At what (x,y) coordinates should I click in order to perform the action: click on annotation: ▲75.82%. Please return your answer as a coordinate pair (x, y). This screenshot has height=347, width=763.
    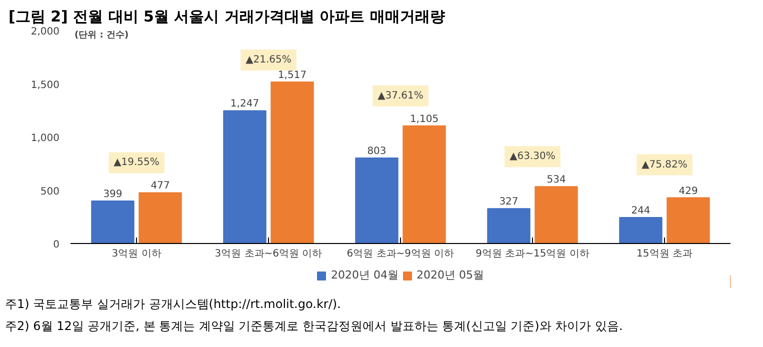
    Looking at the image, I should click on (665, 164).